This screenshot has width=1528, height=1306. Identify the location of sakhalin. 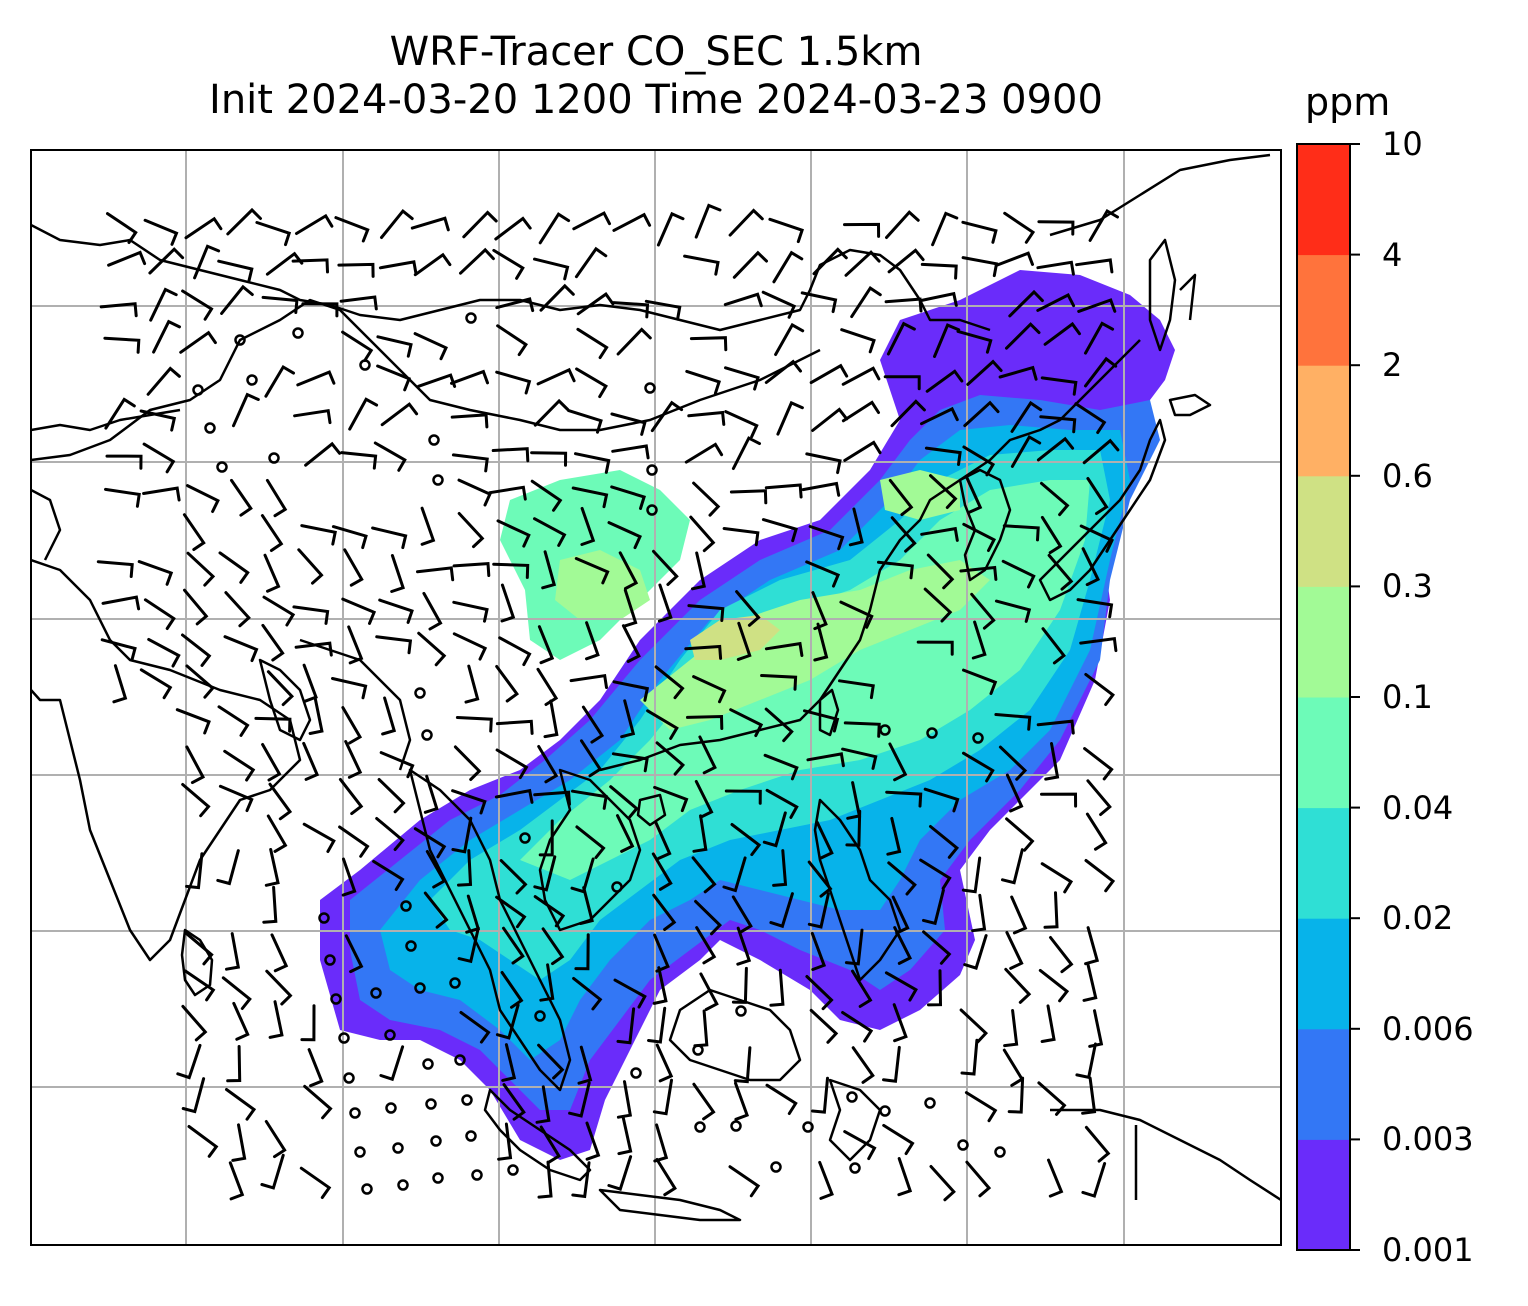
(1162, 295).